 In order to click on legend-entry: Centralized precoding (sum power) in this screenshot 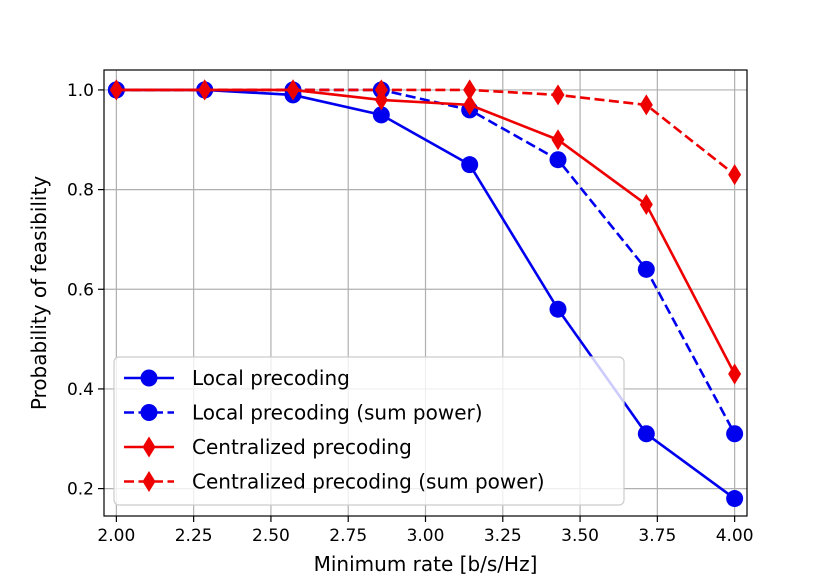, I will do `click(334, 482)`.